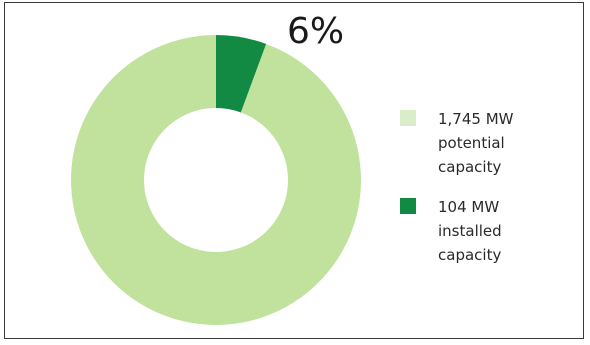  Describe the element at coordinates (476, 143) in the screenshot. I see `legend-label-potential: 1,745 MW potential capacity` at that location.